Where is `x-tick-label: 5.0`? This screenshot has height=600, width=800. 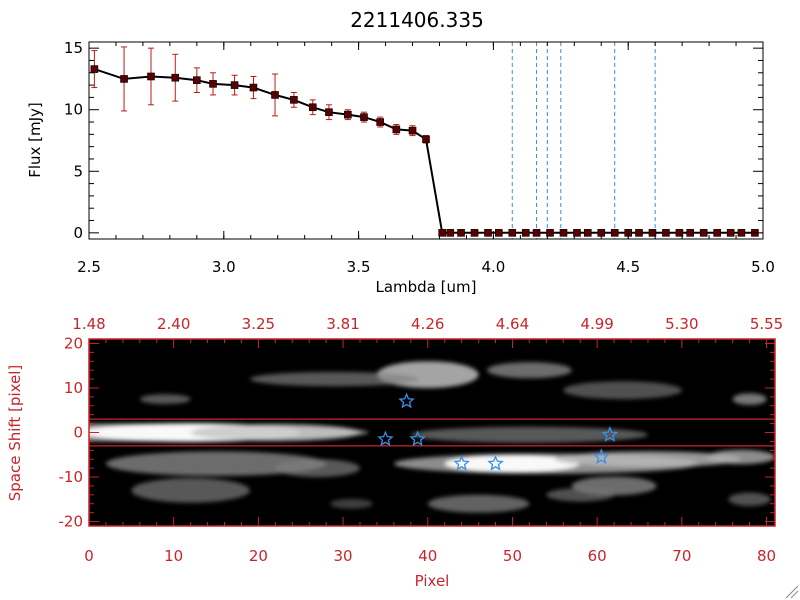
x-tick-label: 5.0 is located at coordinates (763, 267).